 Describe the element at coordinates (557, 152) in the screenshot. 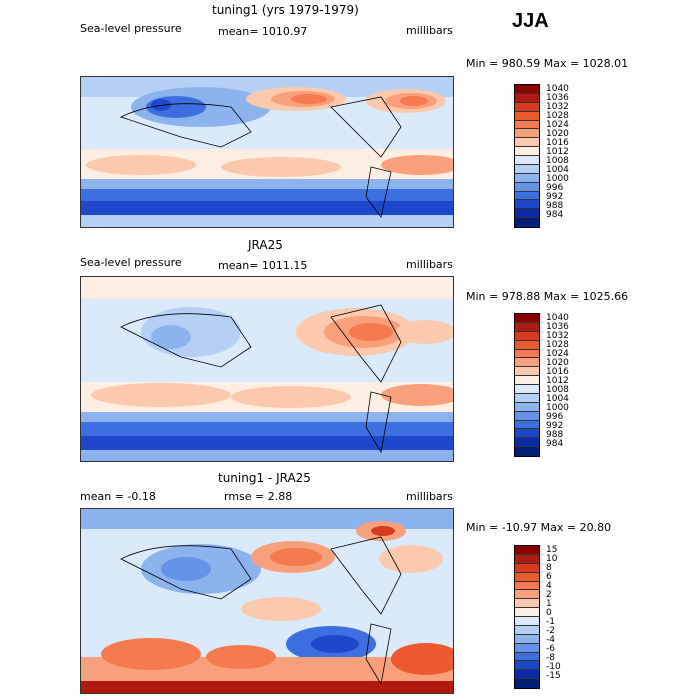

I see `panel1-level-label: 1012` at that location.